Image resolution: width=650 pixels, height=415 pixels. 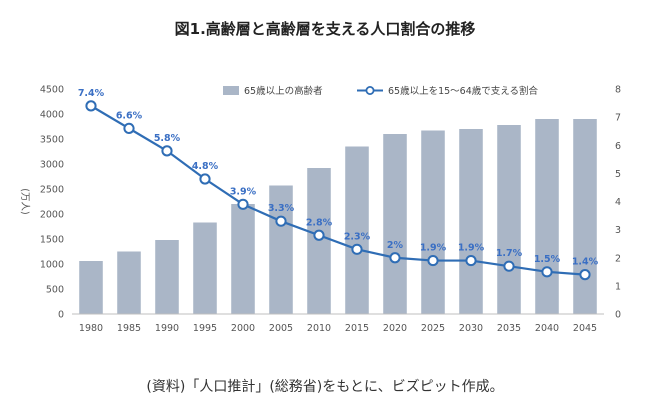 What do you see at coordinates (281, 208) in the screenshot?
I see `data-label: 3.3%` at bounding box center [281, 208].